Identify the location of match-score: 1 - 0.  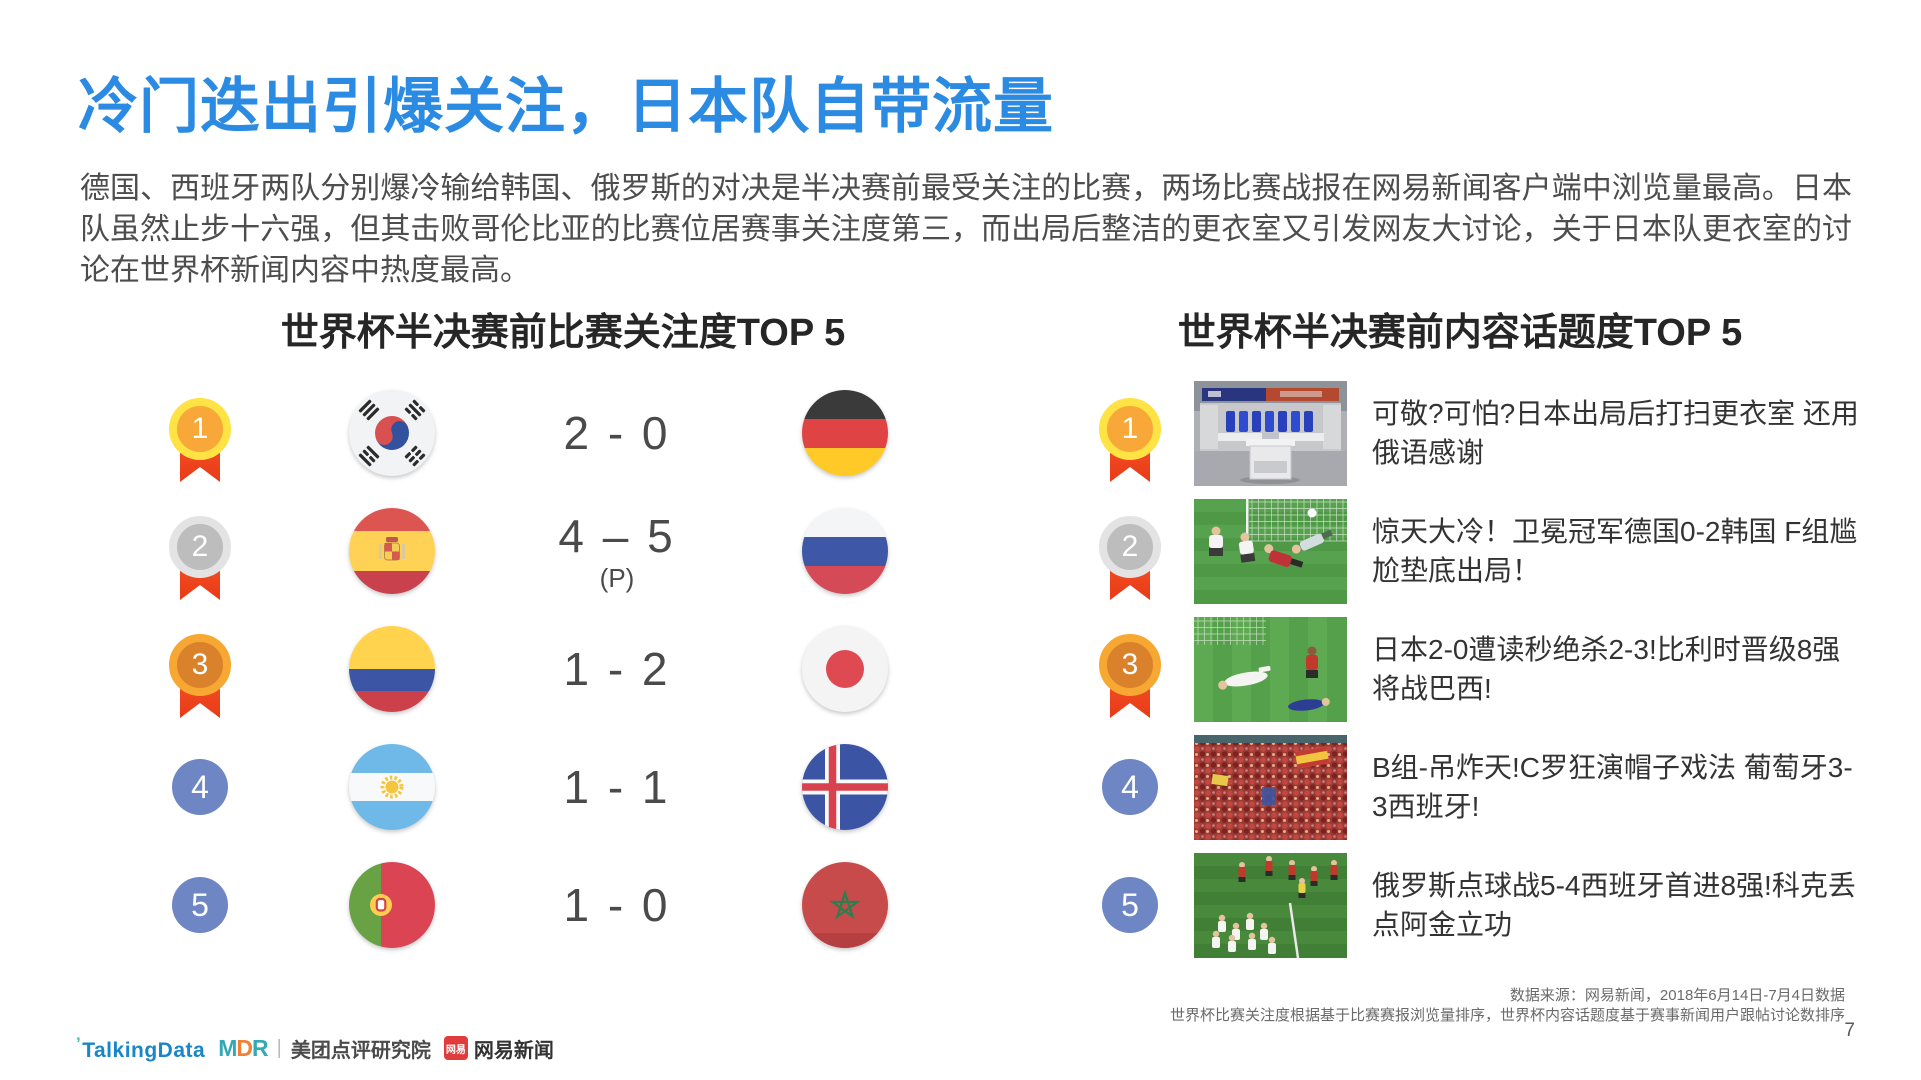
(617, 905).